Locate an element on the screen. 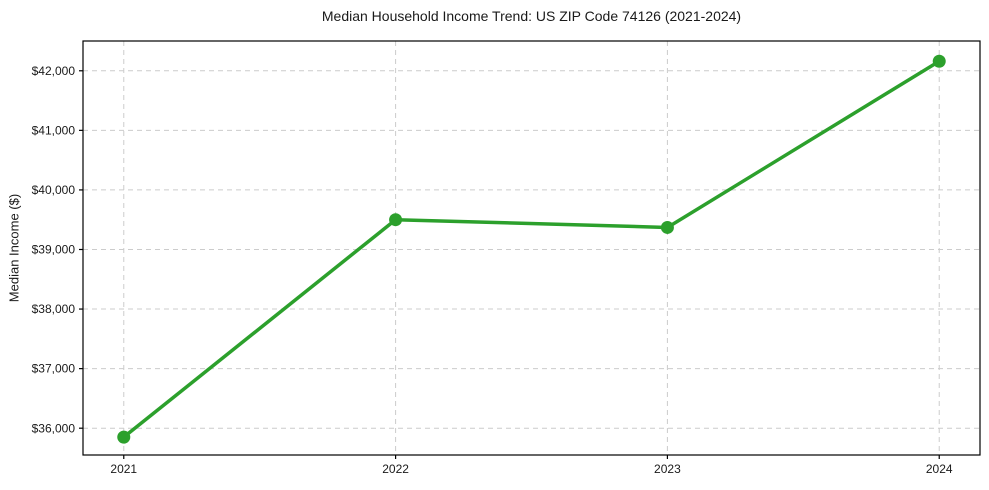 The image size is (989, 490). y-tick-label-4: $40,000 is located at coordinates (54, 190).